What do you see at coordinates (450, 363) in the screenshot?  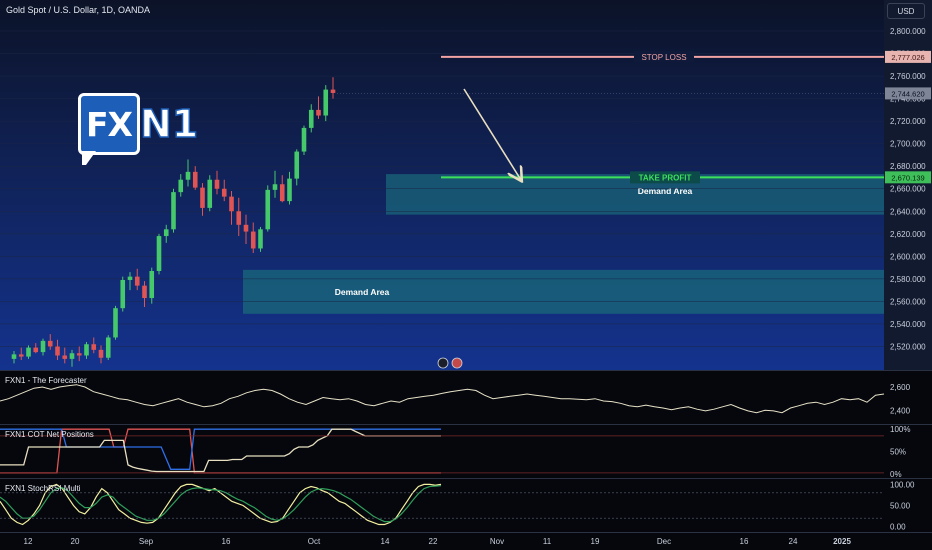 I see `event-icons` at bounding box center [450, 363].